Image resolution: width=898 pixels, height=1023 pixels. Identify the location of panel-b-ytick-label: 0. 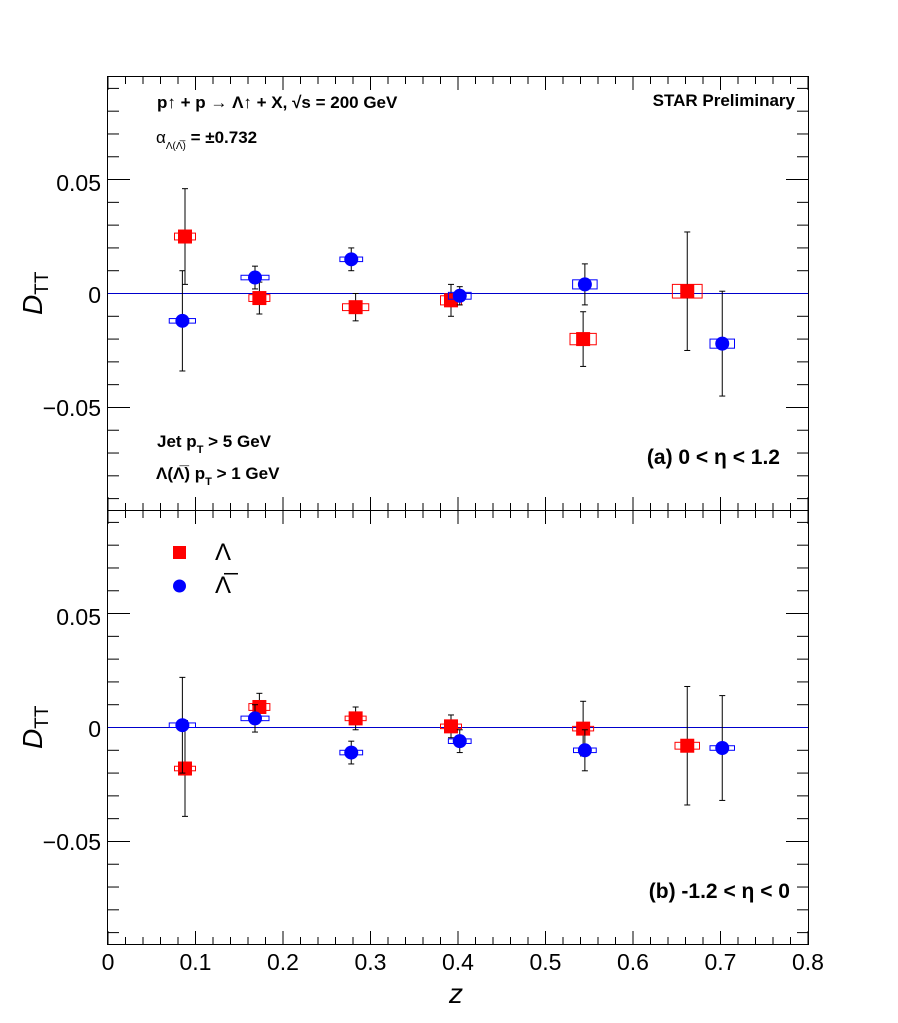
(94, 729).